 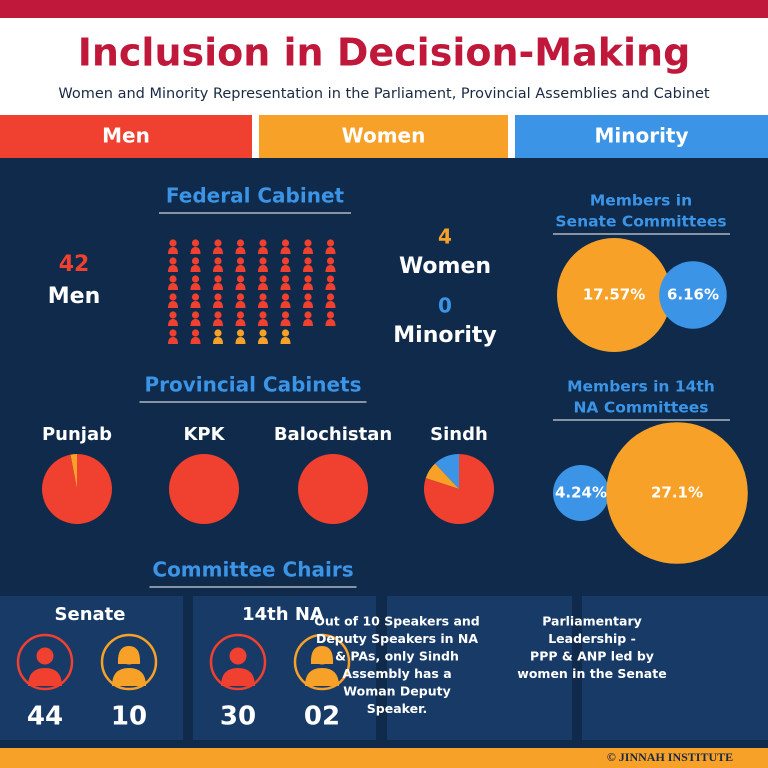 What do you see at coordinates (283, 614) in the screenshot?
I see `panel-title: 14th NA` at bounding box center [283, 614].